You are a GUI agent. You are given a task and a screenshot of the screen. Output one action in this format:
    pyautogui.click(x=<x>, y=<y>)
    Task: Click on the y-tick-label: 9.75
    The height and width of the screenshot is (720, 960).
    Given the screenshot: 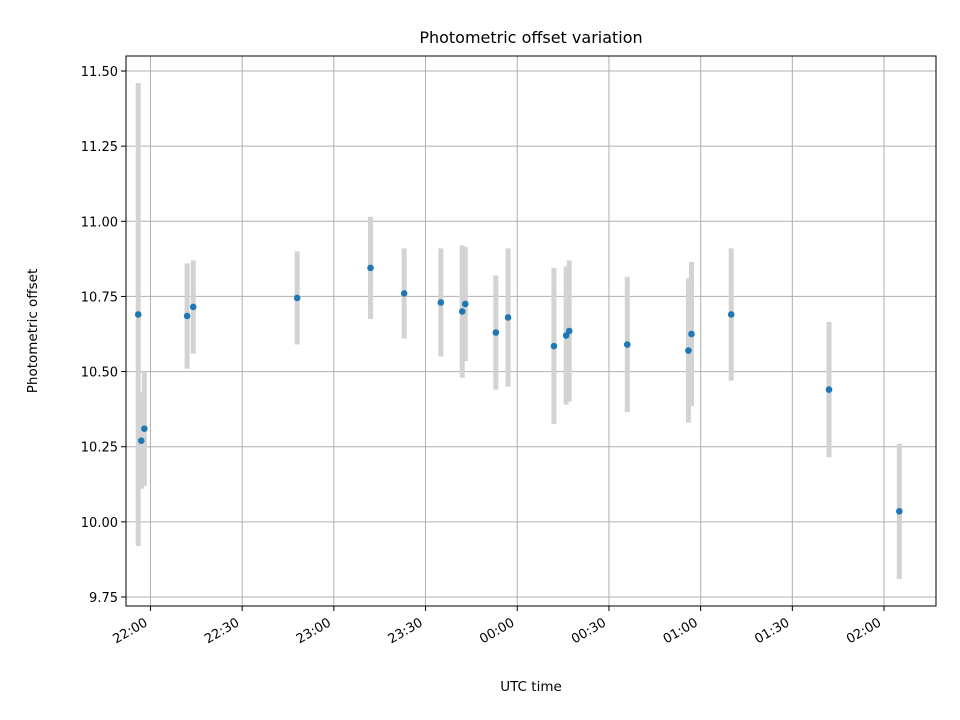 What is the action you would take?
    pyautogui.click(x=103, y=598)
    